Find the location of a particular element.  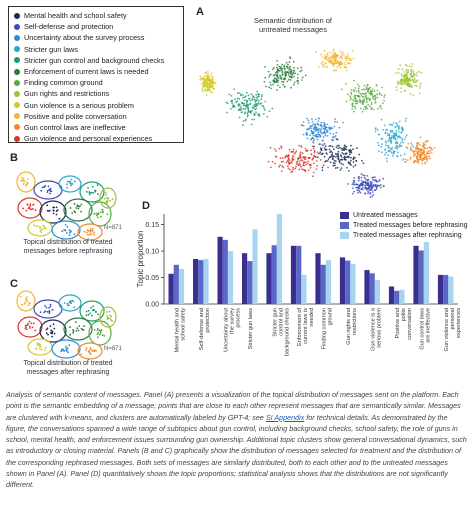

topic-ellipse is located at coordinates (70, 184).